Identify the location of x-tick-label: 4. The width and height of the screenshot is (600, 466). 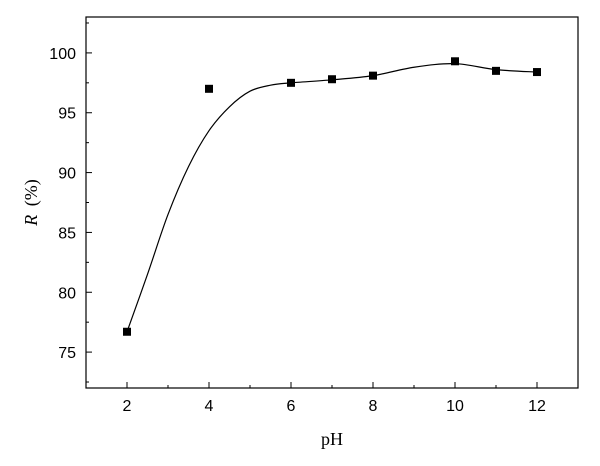
(209, 406).